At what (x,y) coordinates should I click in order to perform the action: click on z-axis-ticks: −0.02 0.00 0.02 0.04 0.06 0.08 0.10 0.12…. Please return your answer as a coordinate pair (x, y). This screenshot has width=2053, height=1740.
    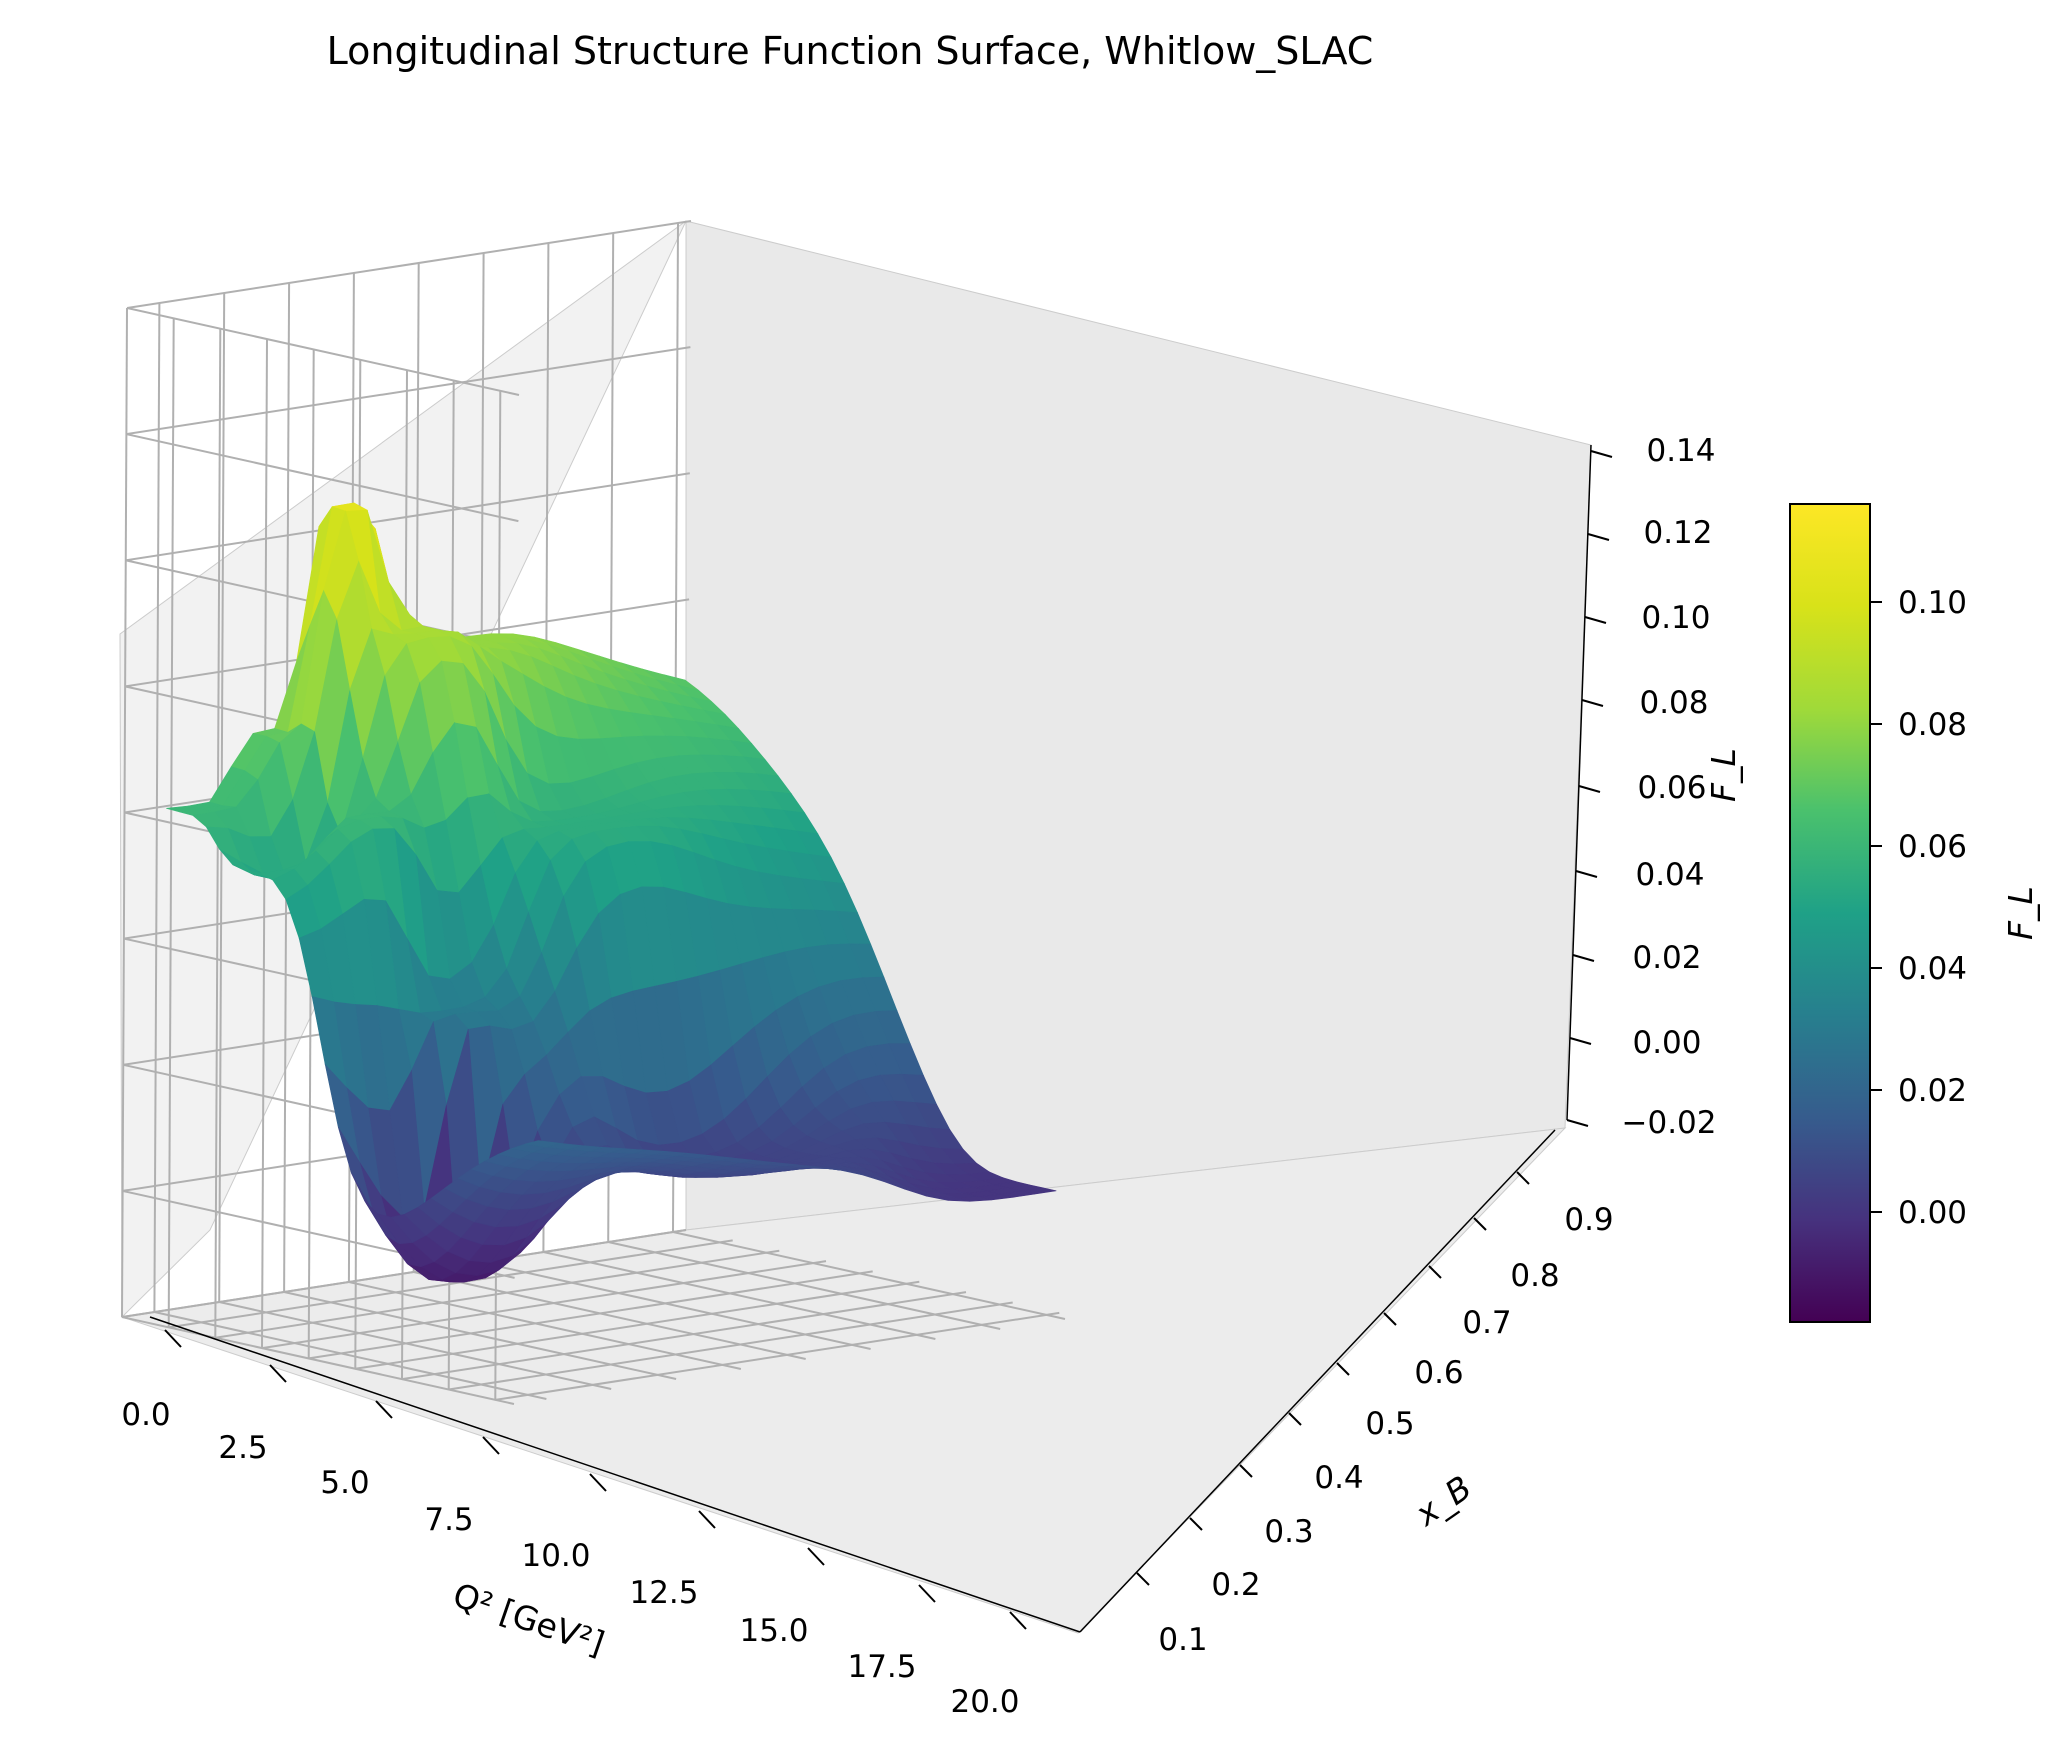
    Looking at the image, I should click on (1641, 787).